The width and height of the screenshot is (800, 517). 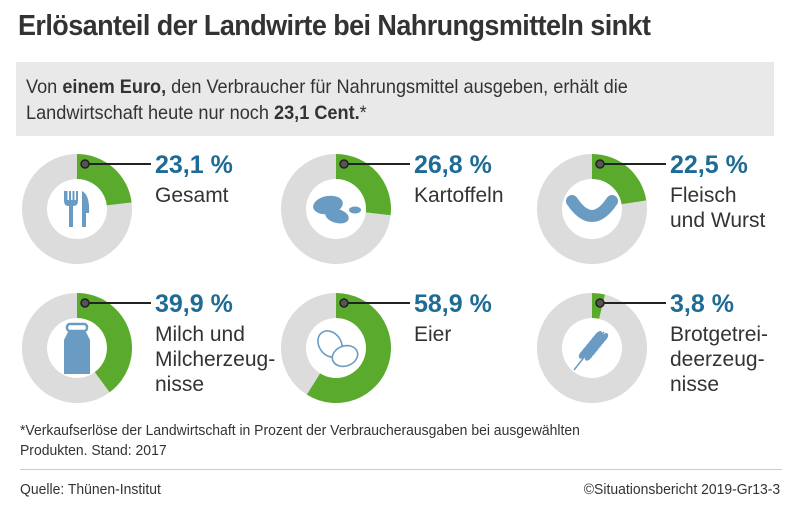 What do you see at coordinates (453, 304) in the screenshot?
I see `value-label: 58,9 %` at bounding box center [453, 304].